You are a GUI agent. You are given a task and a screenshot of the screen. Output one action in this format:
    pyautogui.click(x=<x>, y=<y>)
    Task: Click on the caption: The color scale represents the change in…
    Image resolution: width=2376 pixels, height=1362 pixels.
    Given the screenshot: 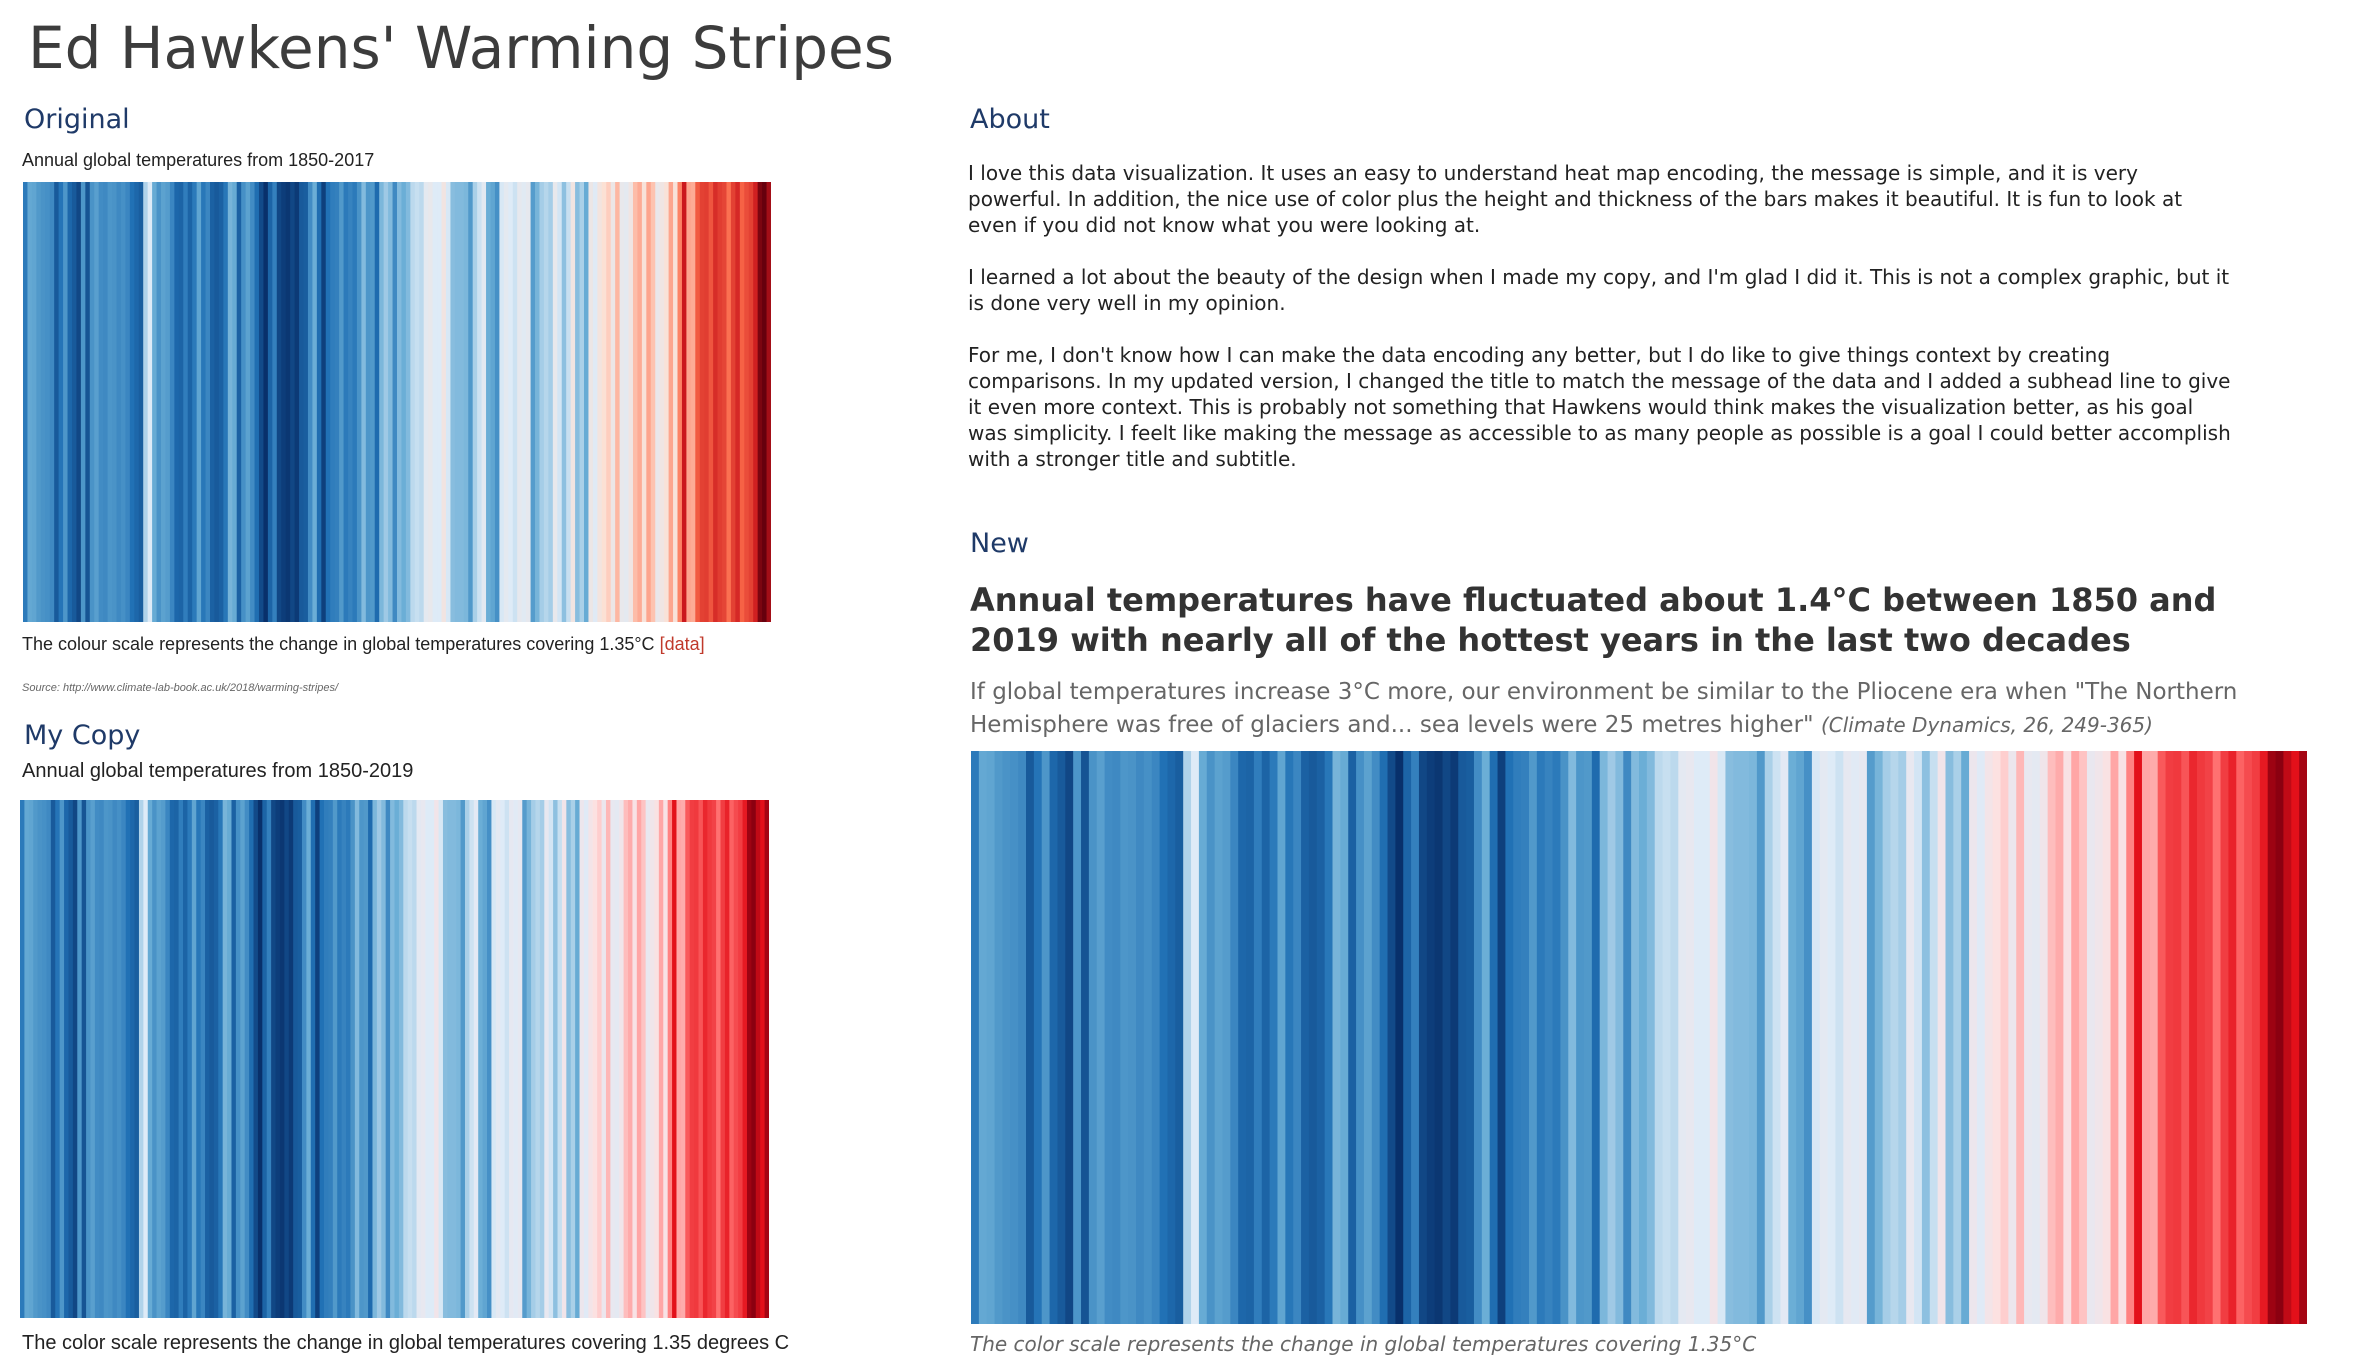 What is the action you would take?
    pyautogui.click(x=1363, y=1344)
    